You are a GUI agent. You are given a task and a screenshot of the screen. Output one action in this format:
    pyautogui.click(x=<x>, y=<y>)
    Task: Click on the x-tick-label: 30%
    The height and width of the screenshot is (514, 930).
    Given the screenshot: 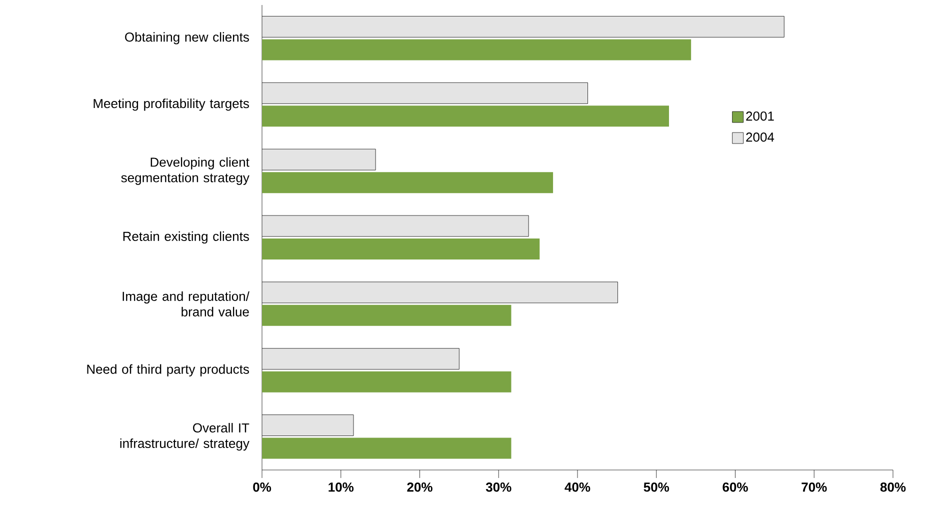 What is the action you would take?
    pyautogui.click(x=499, y=487)
    